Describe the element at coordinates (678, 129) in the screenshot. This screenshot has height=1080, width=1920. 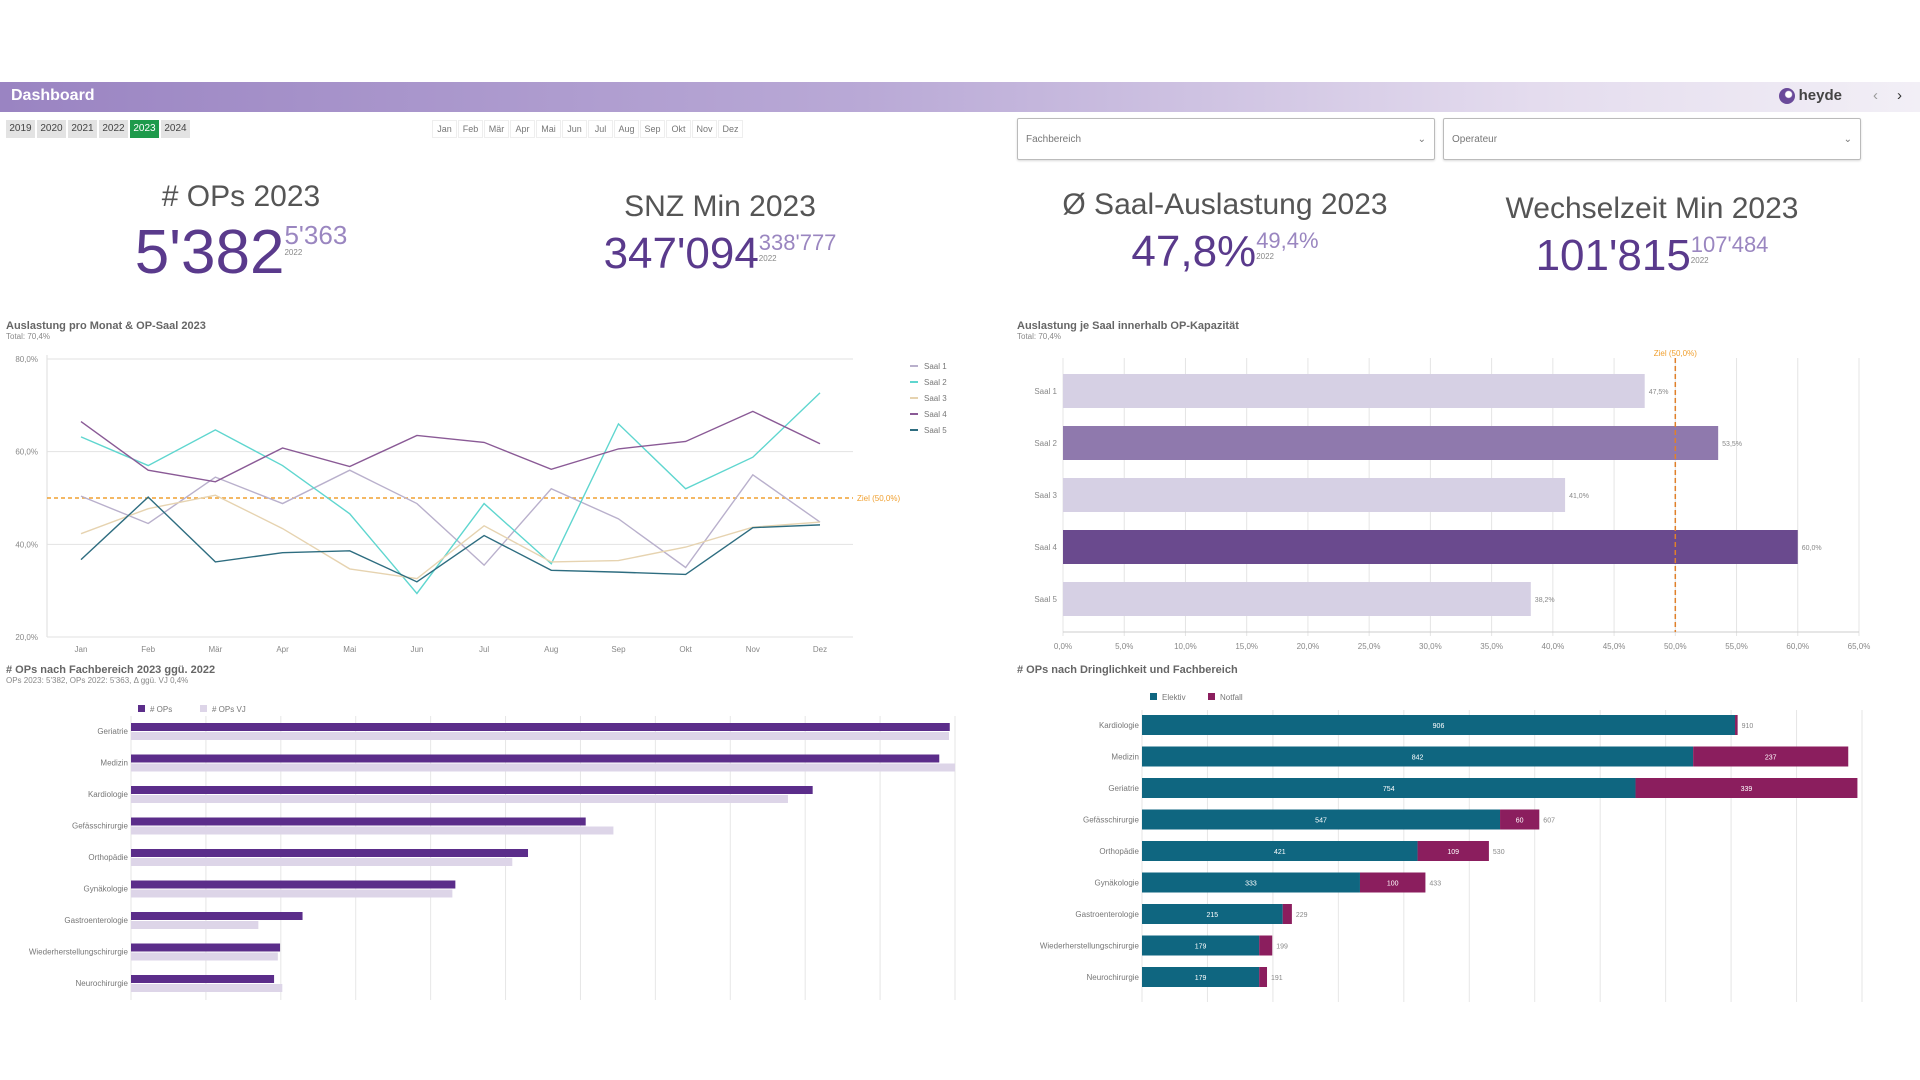
I see `month-button-9: Okt` at that location.